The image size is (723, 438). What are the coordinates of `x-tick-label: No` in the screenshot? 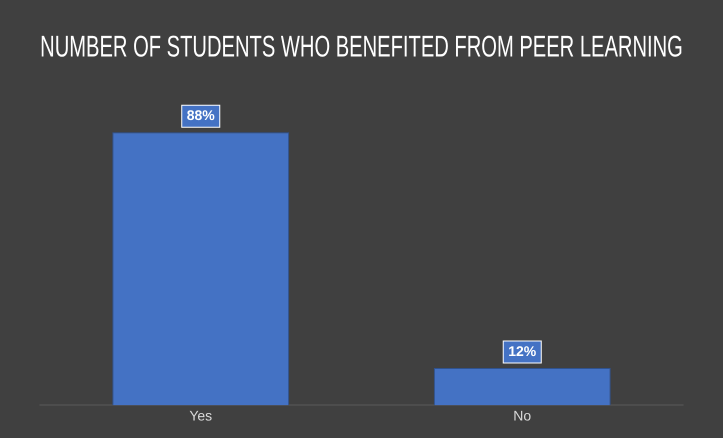 It's located at (522, 415).